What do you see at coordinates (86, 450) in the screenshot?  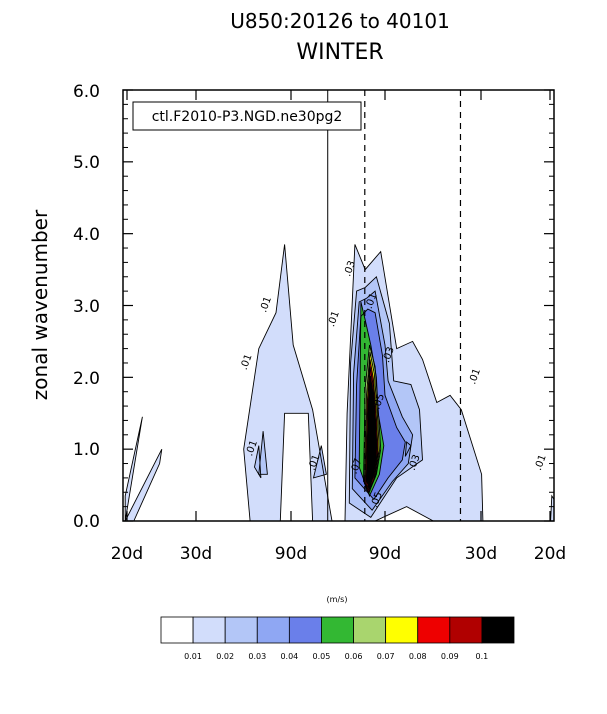 I see `y-tick-label-1: 1.0` at bounding box center [86, 450].